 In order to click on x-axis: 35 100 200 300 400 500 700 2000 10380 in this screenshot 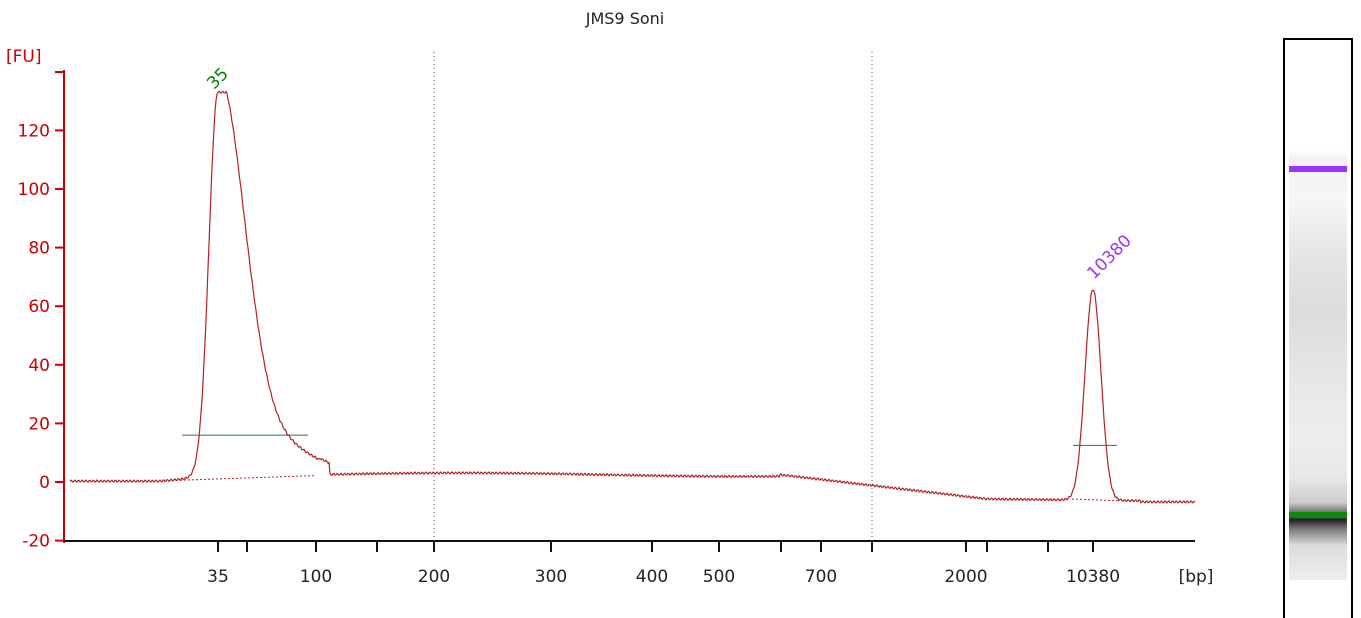, I will do `click(629, 563)`.